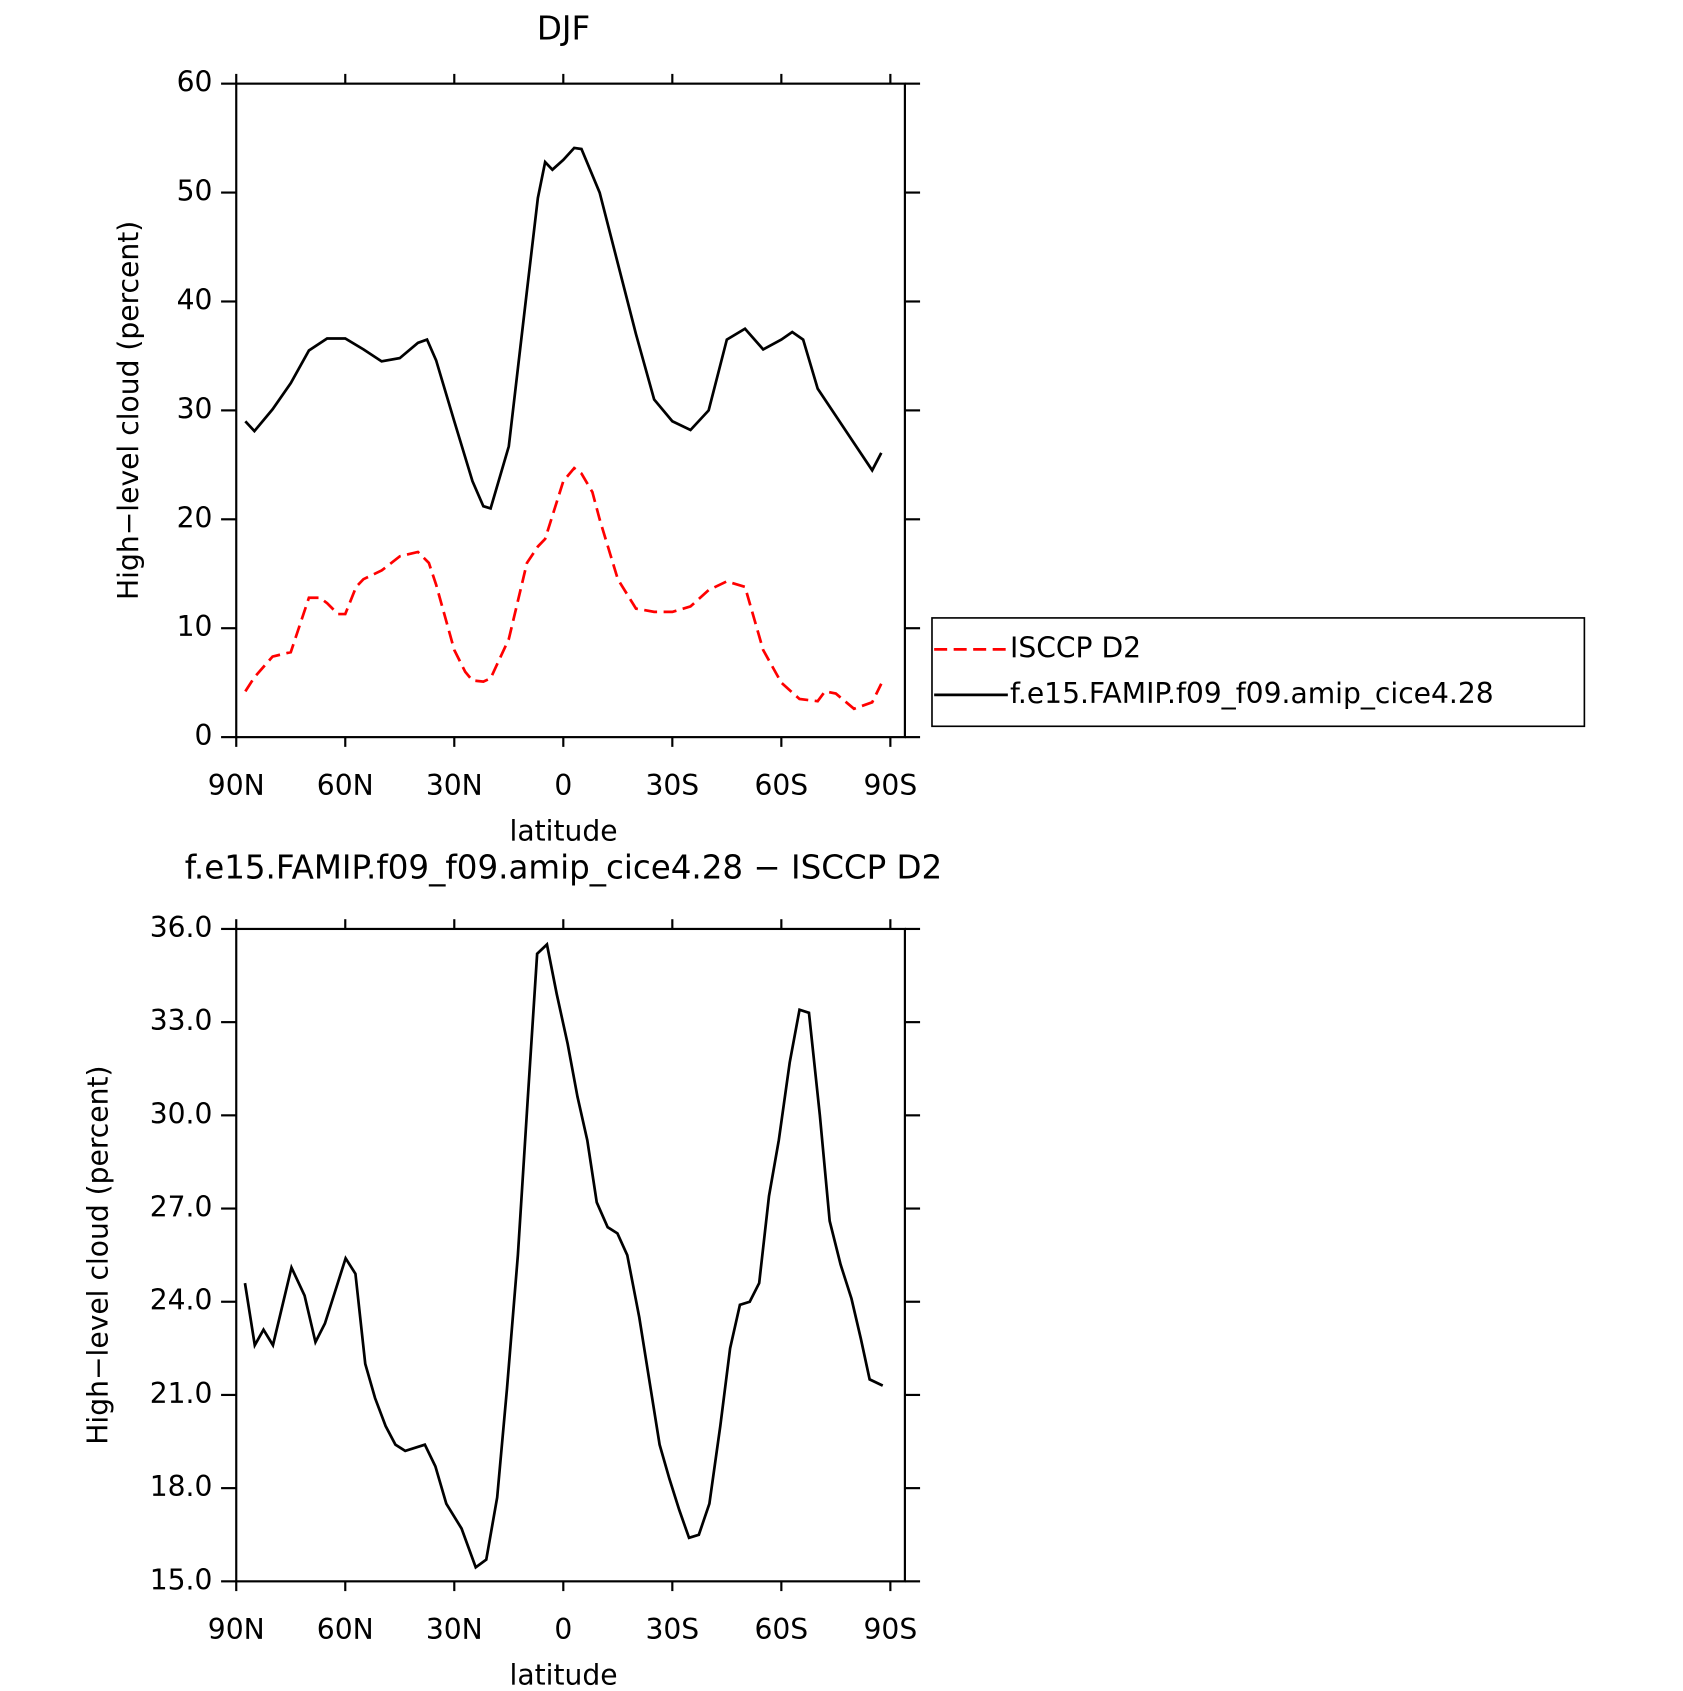 This screenshot has width=1683, height=1691. I want to click on y-tick-label: 30.0, so click(181, 1113).